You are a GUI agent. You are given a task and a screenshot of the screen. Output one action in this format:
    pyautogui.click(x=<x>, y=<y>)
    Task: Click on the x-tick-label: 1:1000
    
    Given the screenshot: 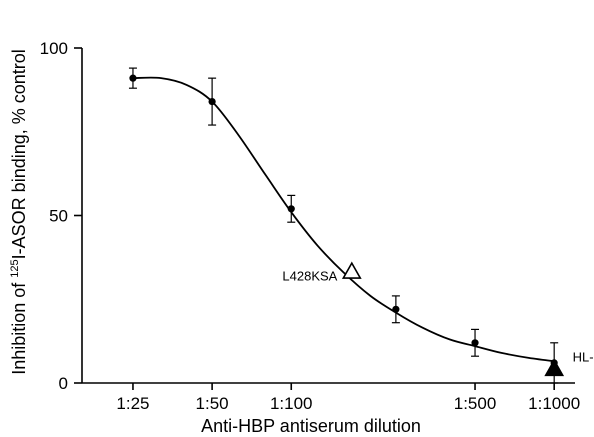 What is the action you would take?
    pyautogui.click(x=554, y=403)
    